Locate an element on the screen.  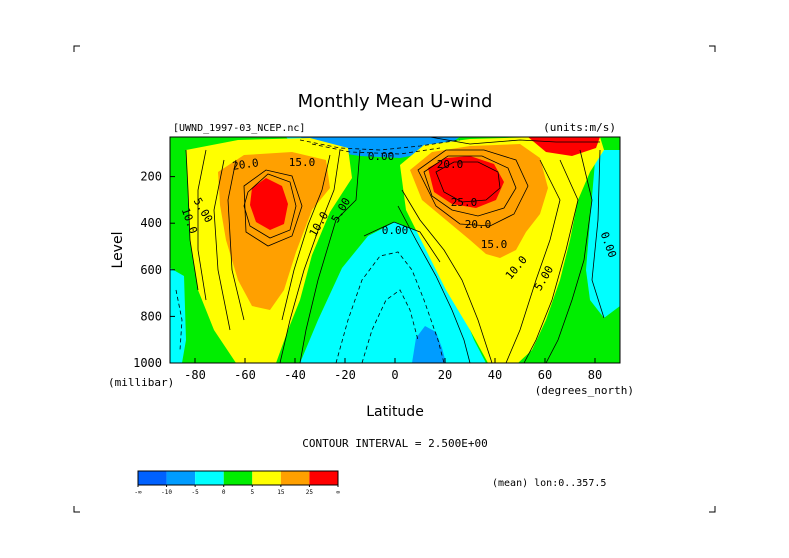
colorbar: -∞ -10 -5 0 5 15 25 ∞ is located at coordinates (237, 483).